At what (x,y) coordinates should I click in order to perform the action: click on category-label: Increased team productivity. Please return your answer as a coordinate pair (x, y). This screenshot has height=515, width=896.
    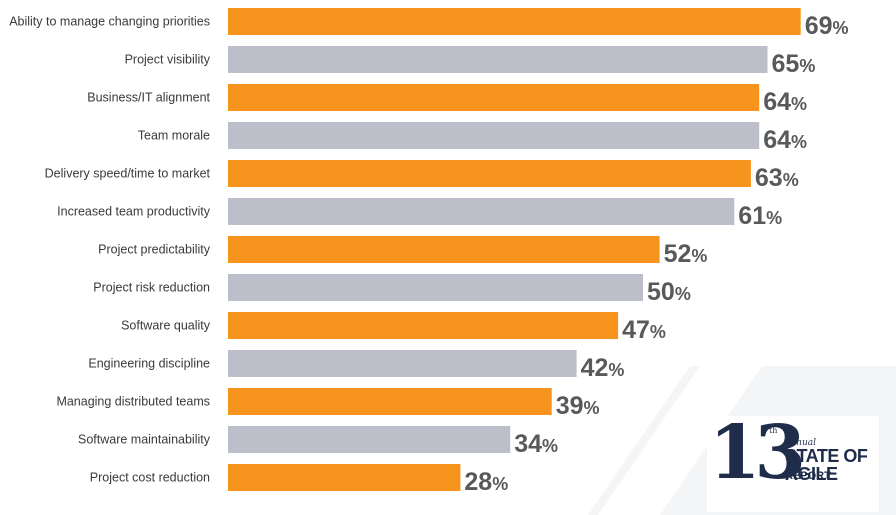
    Looking at the image, I should click on (134, 212).